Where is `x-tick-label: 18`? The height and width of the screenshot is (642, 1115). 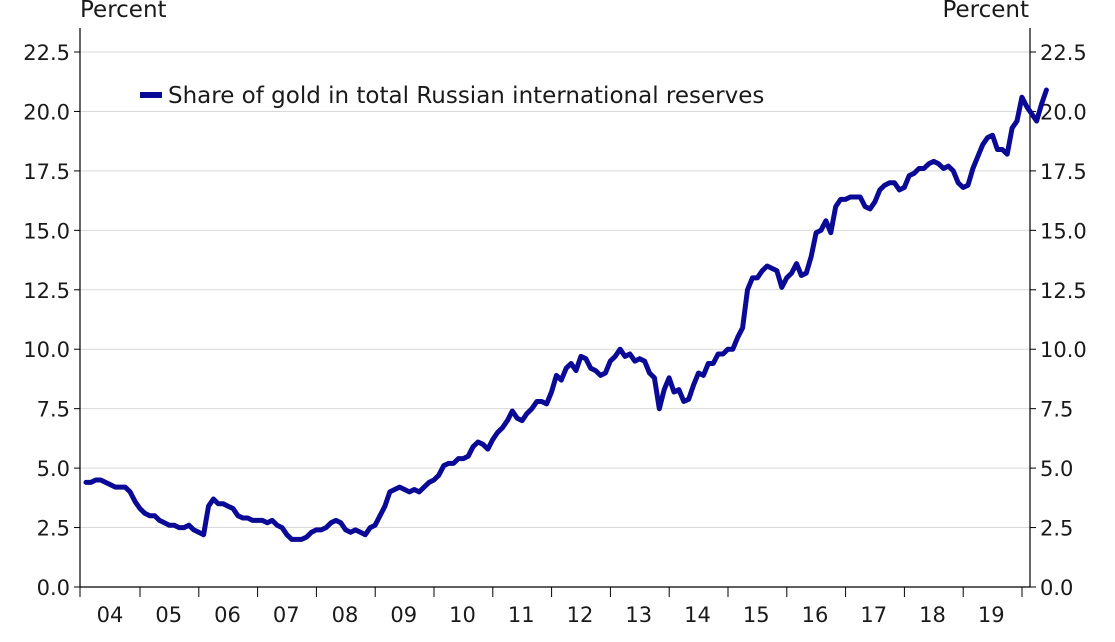
x-tick-label: 18 is located at coordinates (932, 615).